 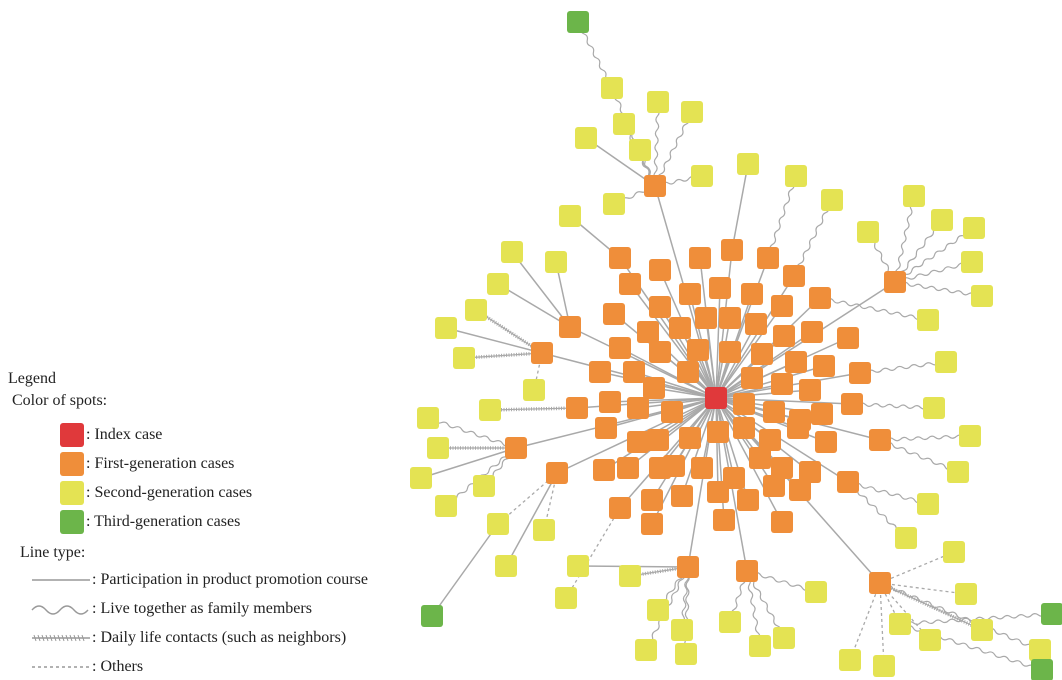 What do you see at coordinates (53, 552) in the screenshot?
I see `legend-line-heading: Line type:` at bounding box center [53, 552].